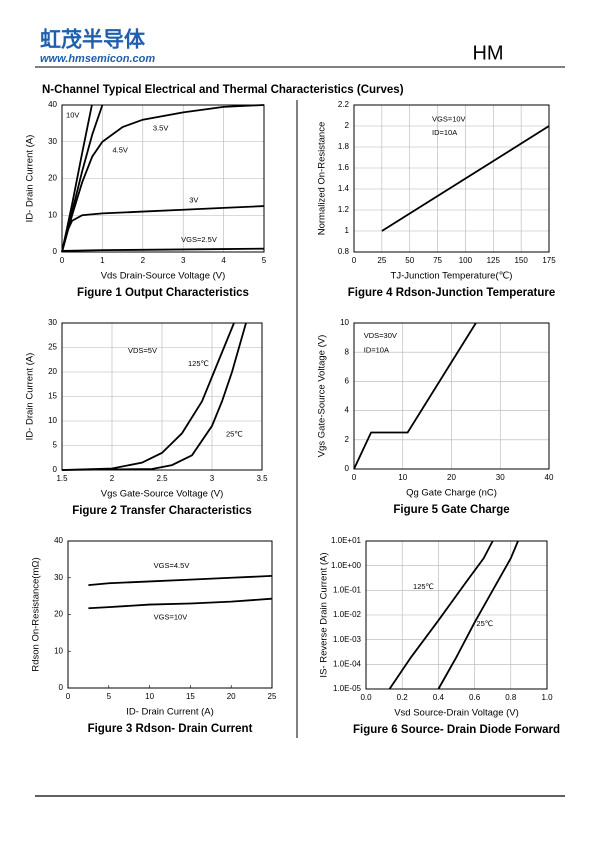 Image resolution: width=595 pixels, height=842 pixels. I want to click on x-tick-label: 0.4, so click(439, 697).